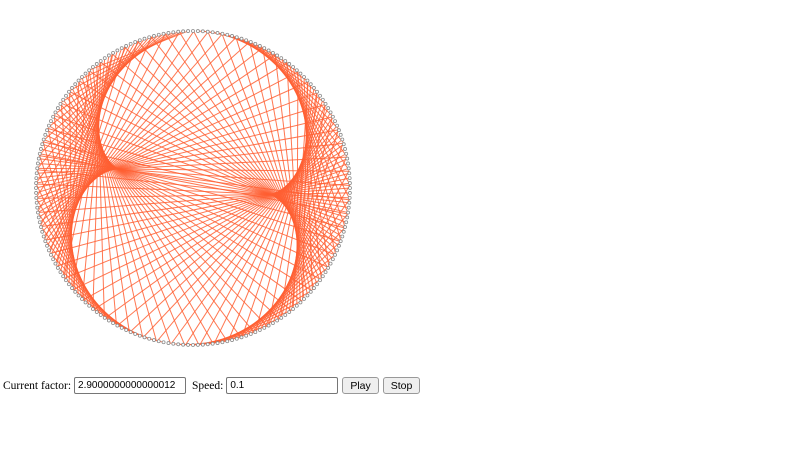 The width and height of the screenshot is (800, 450). Describe the element at coordinates (37, 385) in the screenshot. I see `current-factor-label: Current factor:` at that location.